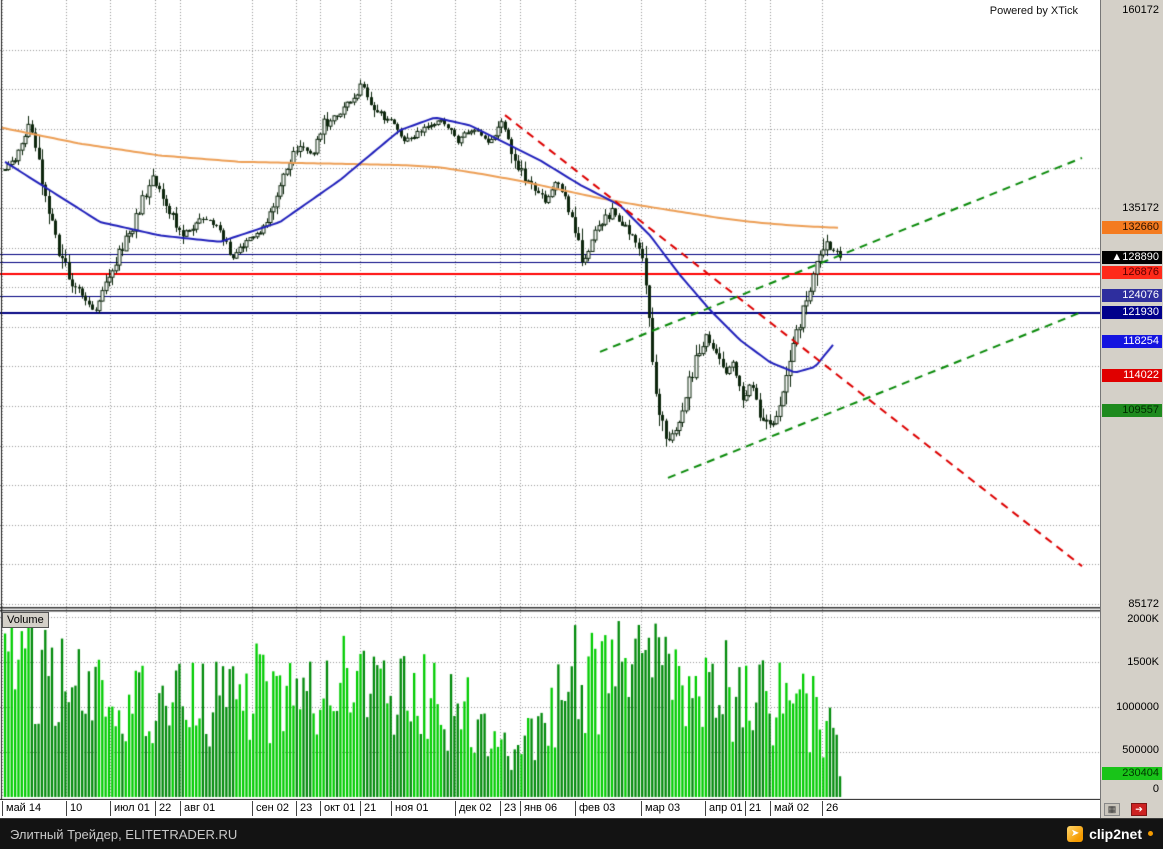 The width and height of the screenshot is (1163, 849). Describe the element at coordinates (197, 808) in the screenshot. I see `time-tick-4: авг 01` at that location.